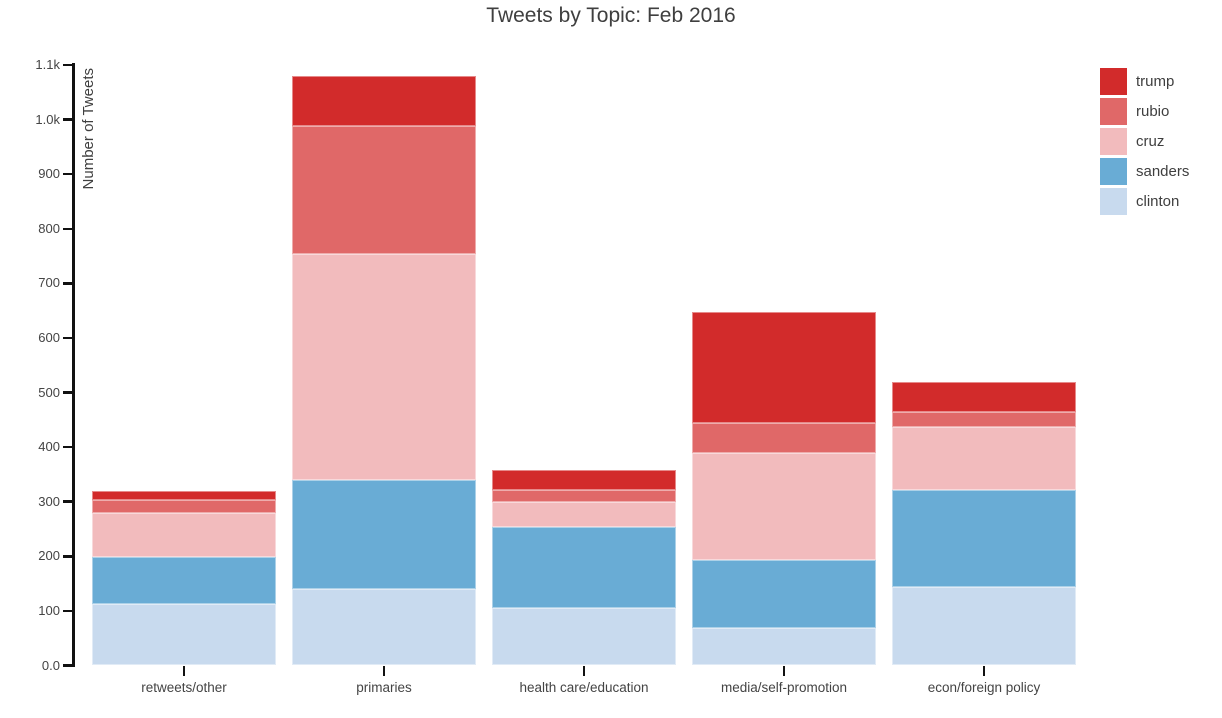 The width and height of the screenshot is (1222, 718). I want to click on legend-item-clinton: clinton, so click(1144, 201).